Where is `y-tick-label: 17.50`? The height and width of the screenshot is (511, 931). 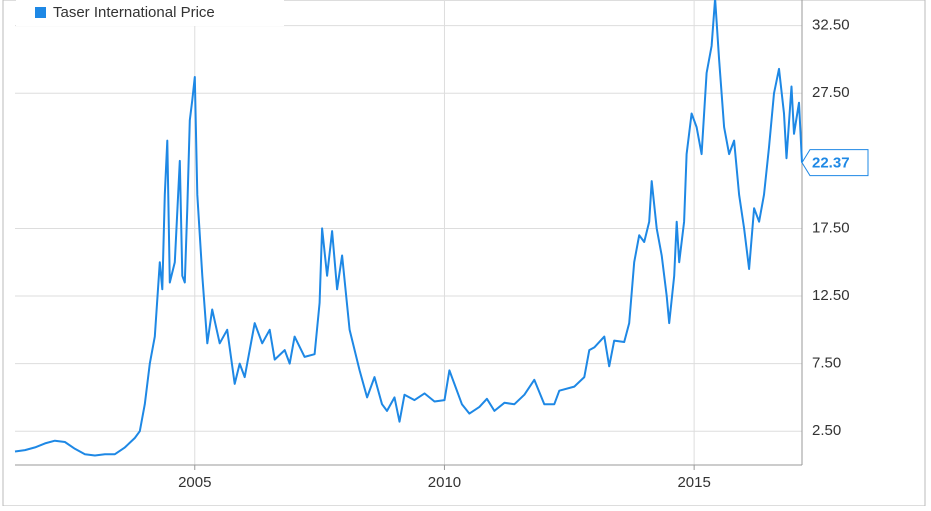
y-tick-label: 17.50 is located at coordinates (831, 227).